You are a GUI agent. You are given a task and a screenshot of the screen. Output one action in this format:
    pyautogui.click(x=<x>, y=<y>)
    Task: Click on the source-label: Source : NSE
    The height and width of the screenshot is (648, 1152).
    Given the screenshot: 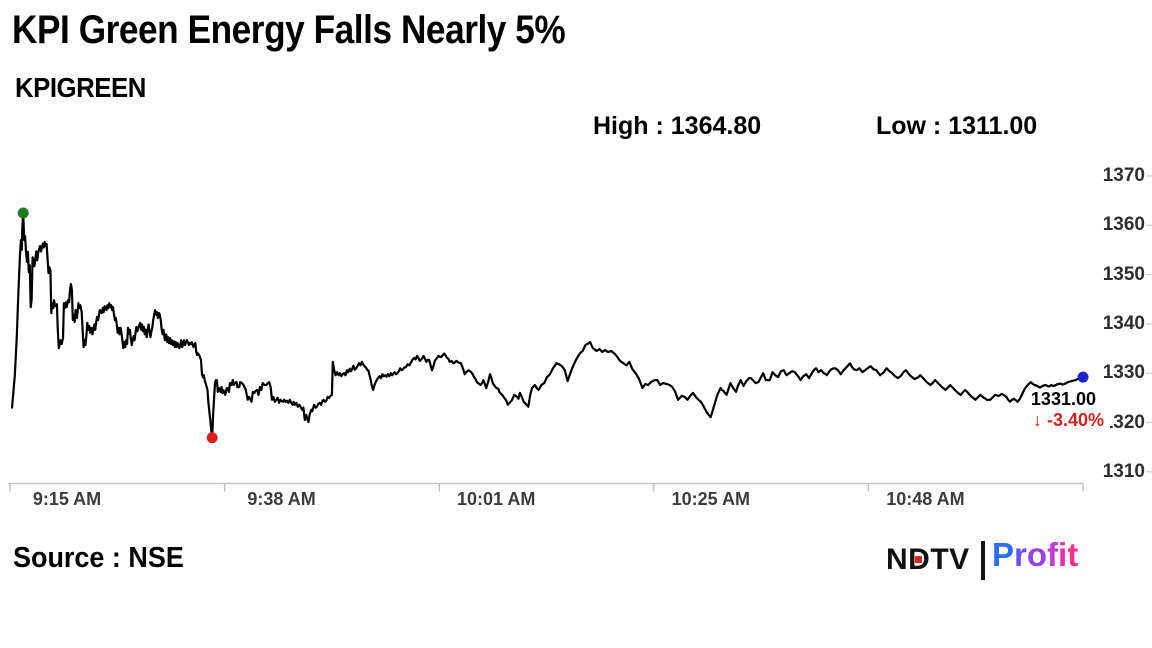 What is the action you would take?
    pyautogui.click(x=98, y=558)
    